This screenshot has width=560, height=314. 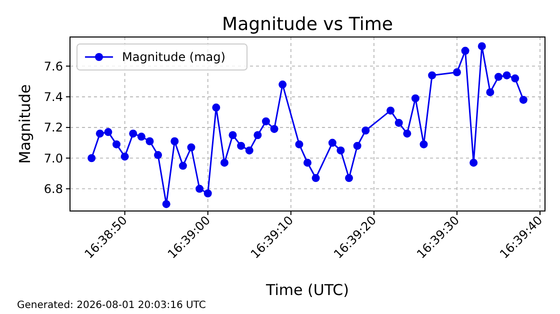 What do you see at coordinates (53, 66) in the screenshot?
I see `y-tick-label: 7.6` at bounding box center [53, 66].